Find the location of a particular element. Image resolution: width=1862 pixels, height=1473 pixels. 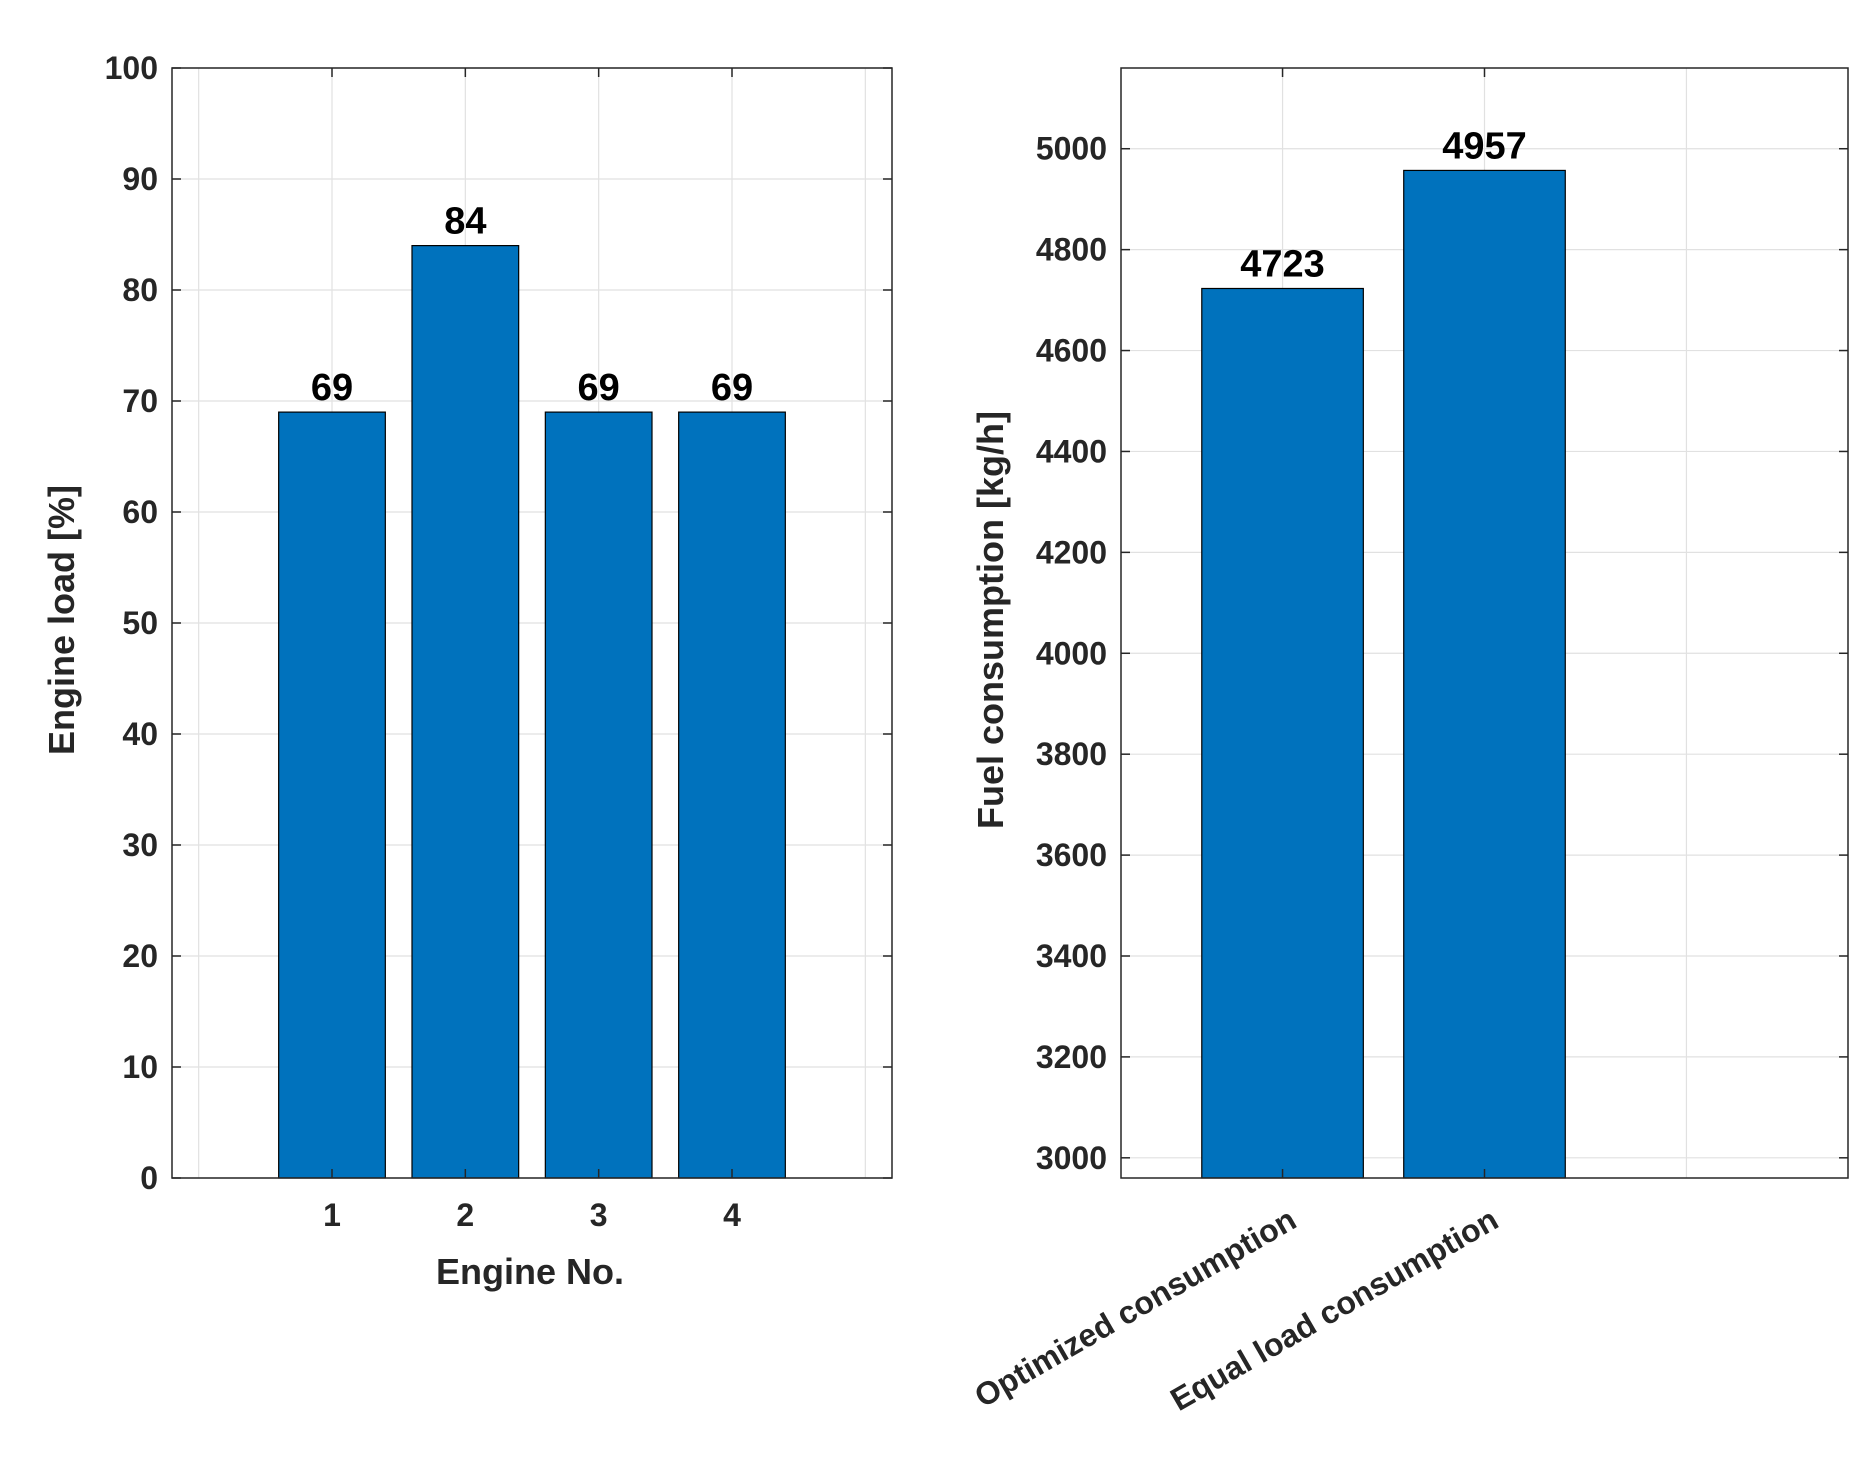

y-tick-label: 3000 is located at coordinates (1071, 1158).